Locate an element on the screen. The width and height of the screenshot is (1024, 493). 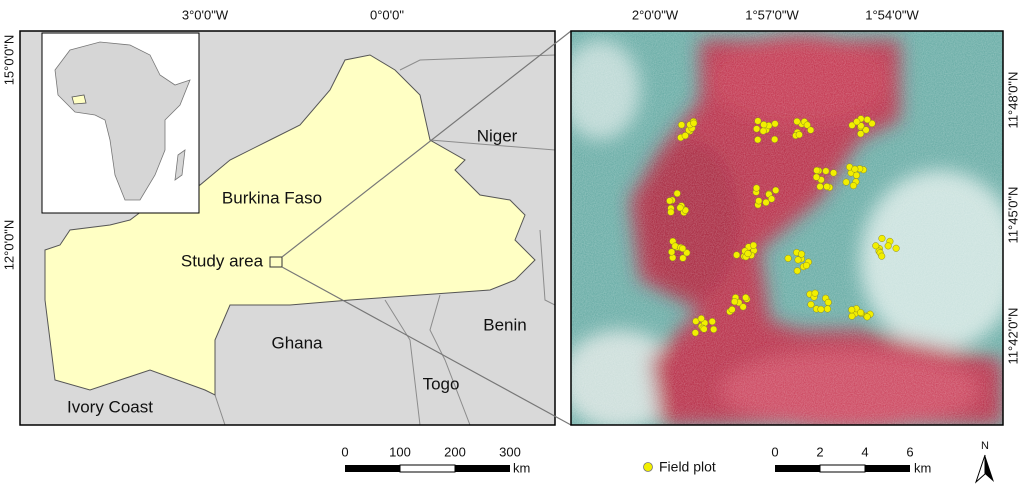
scale-tick: 2 is located at coordinates (819, 451).